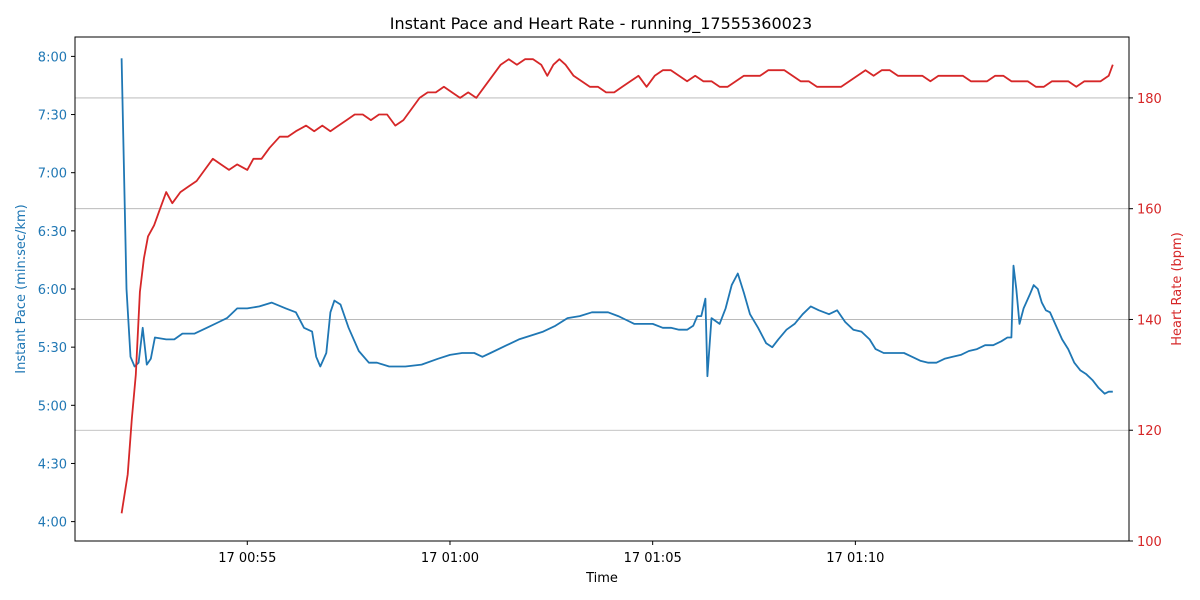 The height and width of the screenshot is (600, 1200). I want to click on x-tick-label: 17 01:05, so click(653, 558).